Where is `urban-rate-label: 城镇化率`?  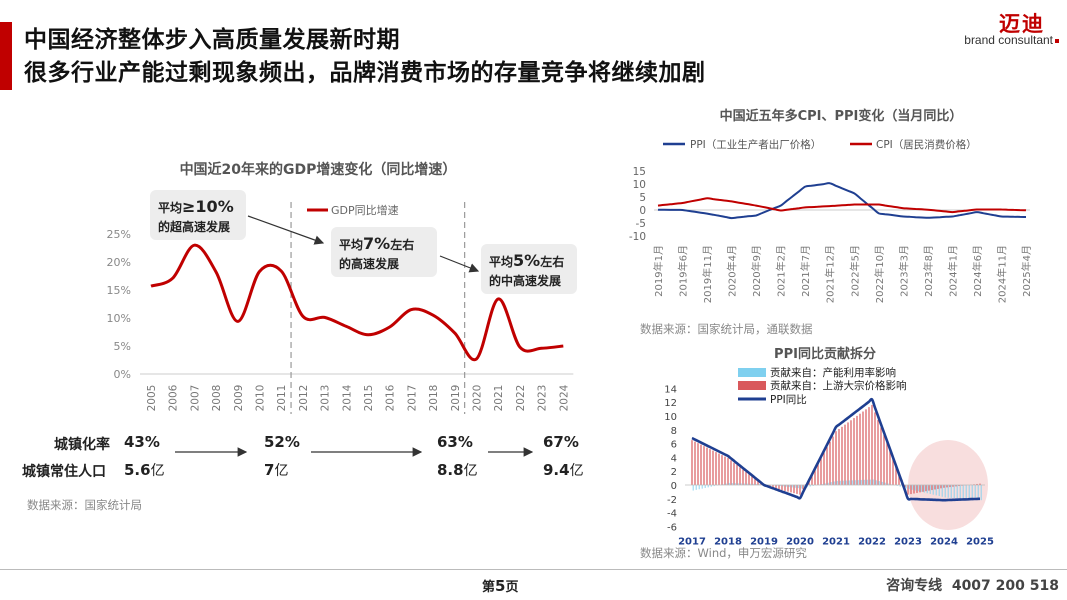 urban-rate-label: 城镇化率 is located at coordinates (82, 445).